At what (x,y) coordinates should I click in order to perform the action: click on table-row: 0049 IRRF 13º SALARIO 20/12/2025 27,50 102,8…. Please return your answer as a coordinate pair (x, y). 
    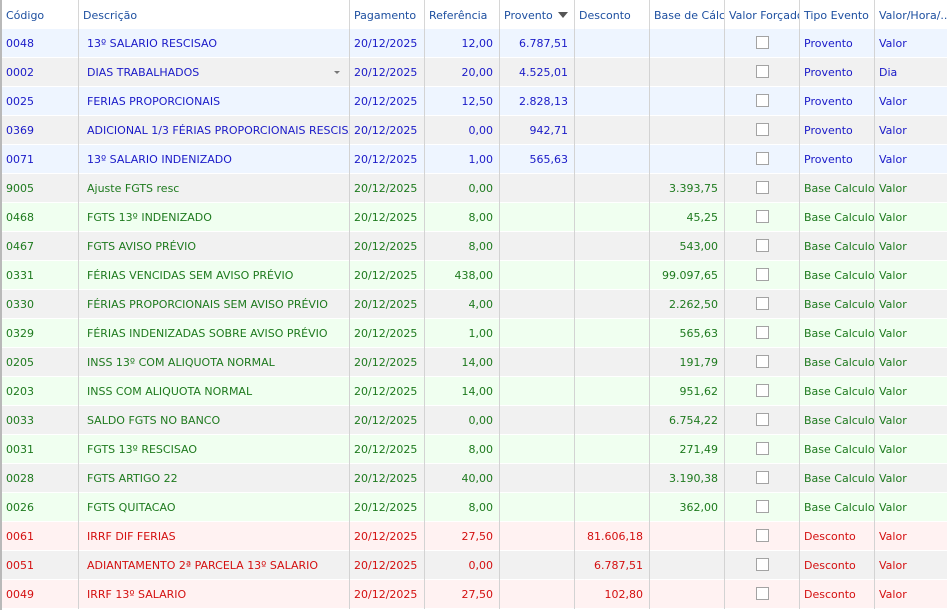
    Looking at the image, I should click on (474, 594).